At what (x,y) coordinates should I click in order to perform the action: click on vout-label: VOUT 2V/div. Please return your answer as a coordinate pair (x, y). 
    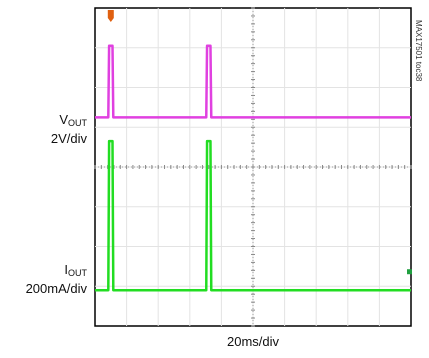
    Looking at the image, I should click on (43, 129).